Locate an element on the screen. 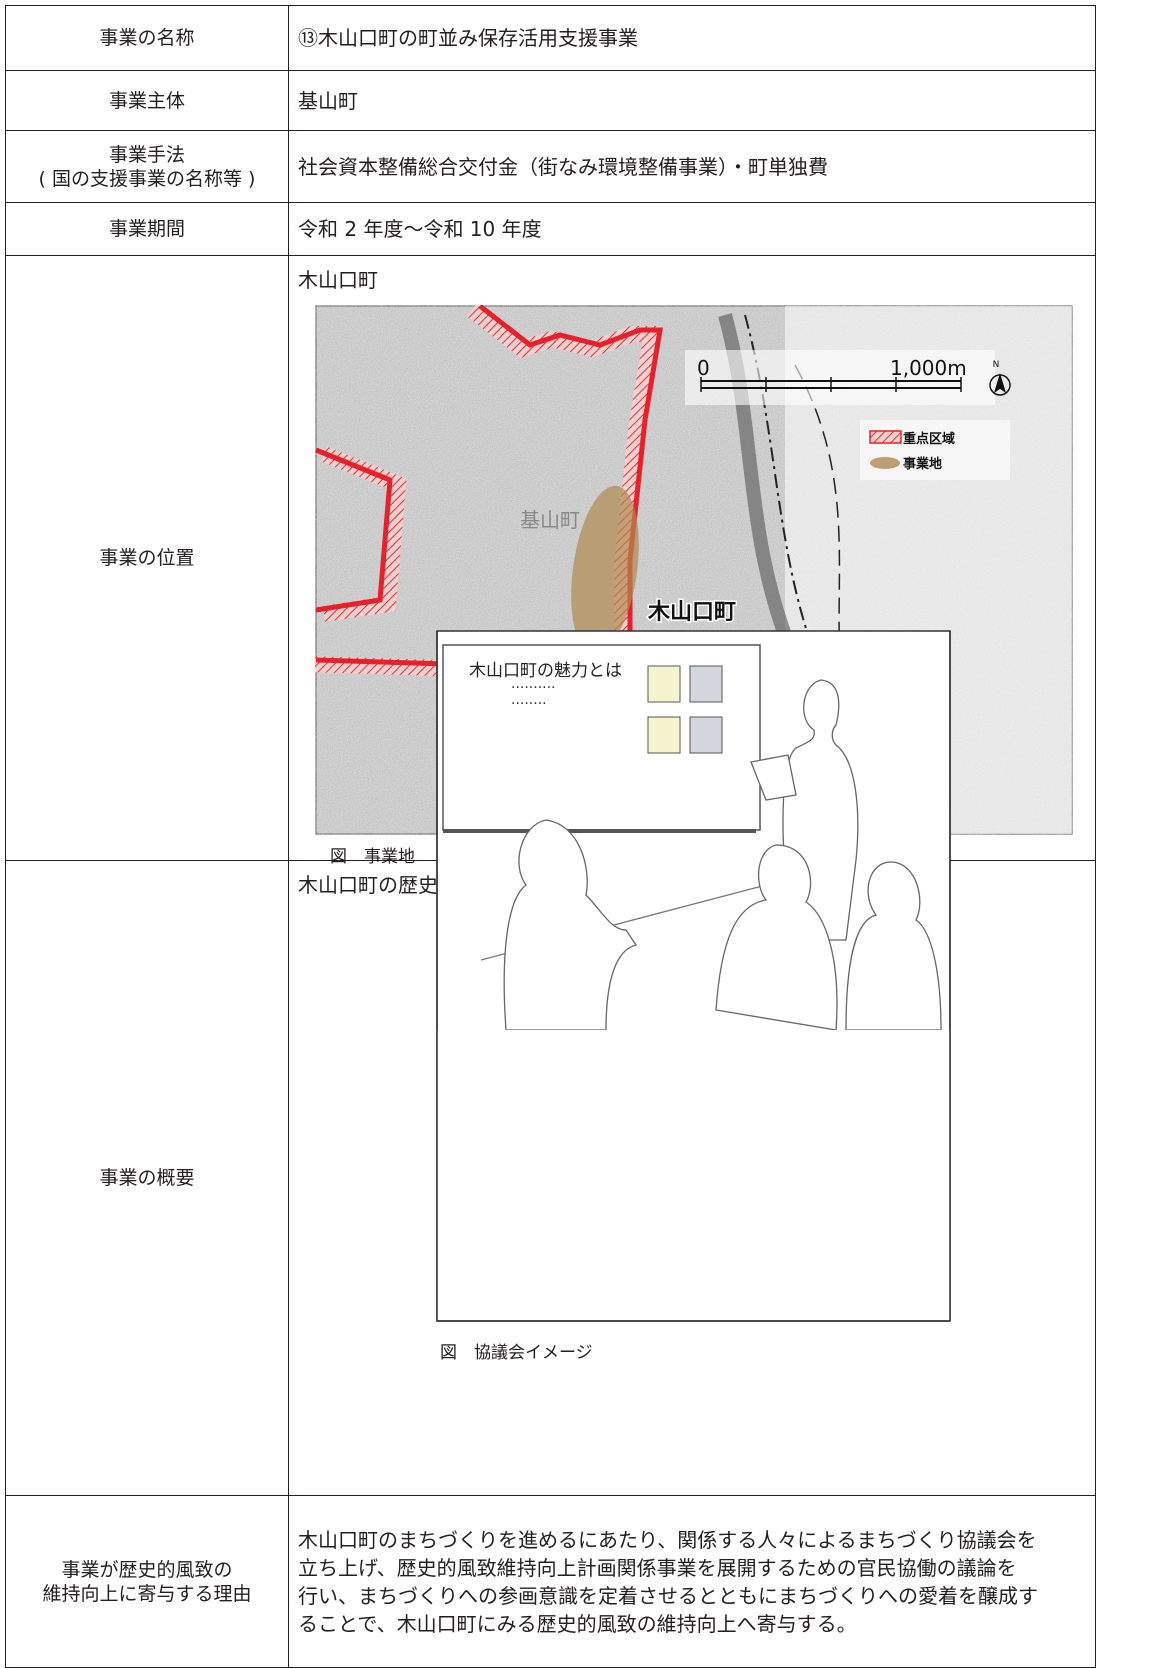 The width and height of the screenshot is (1163, 1668). board-dots: ········ is located at coordinates (529, 704).